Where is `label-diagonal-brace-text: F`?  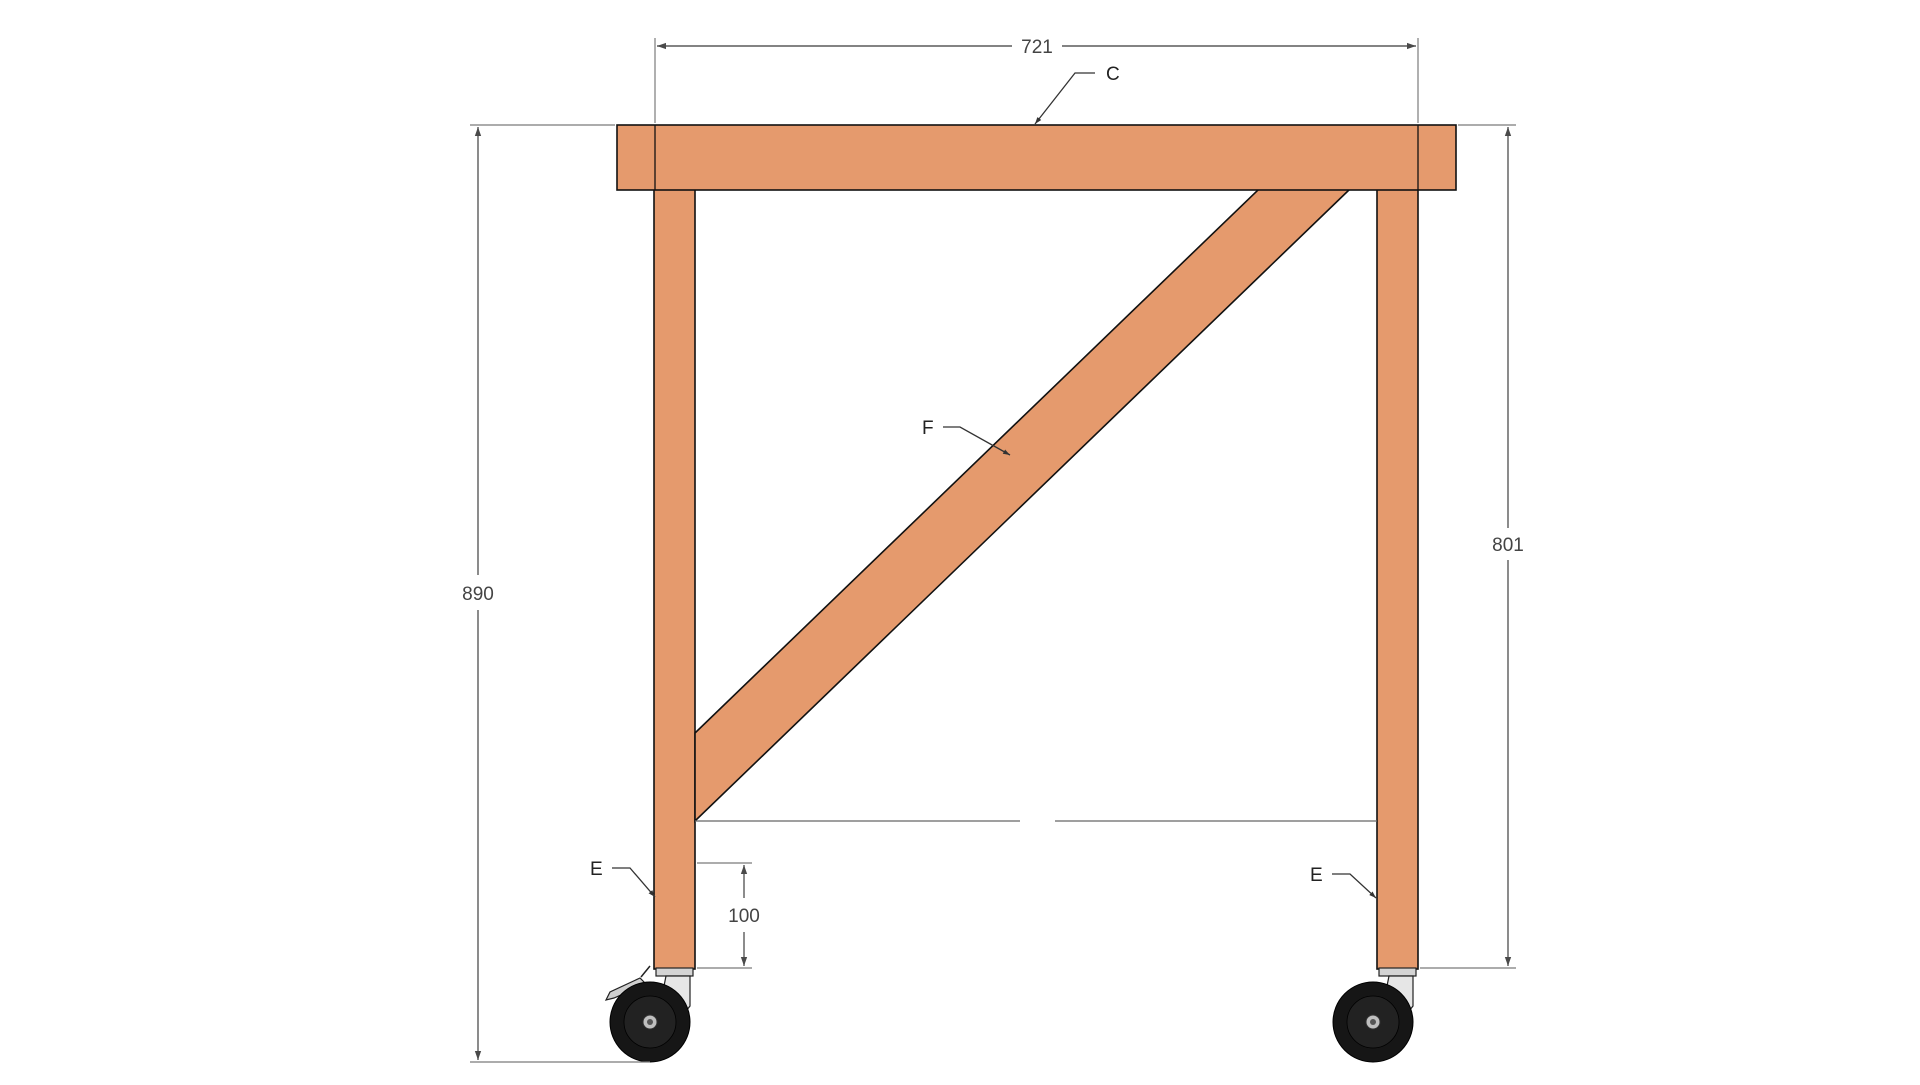
label-diagonal-brace-text: F is located at coordinates (928, 428).